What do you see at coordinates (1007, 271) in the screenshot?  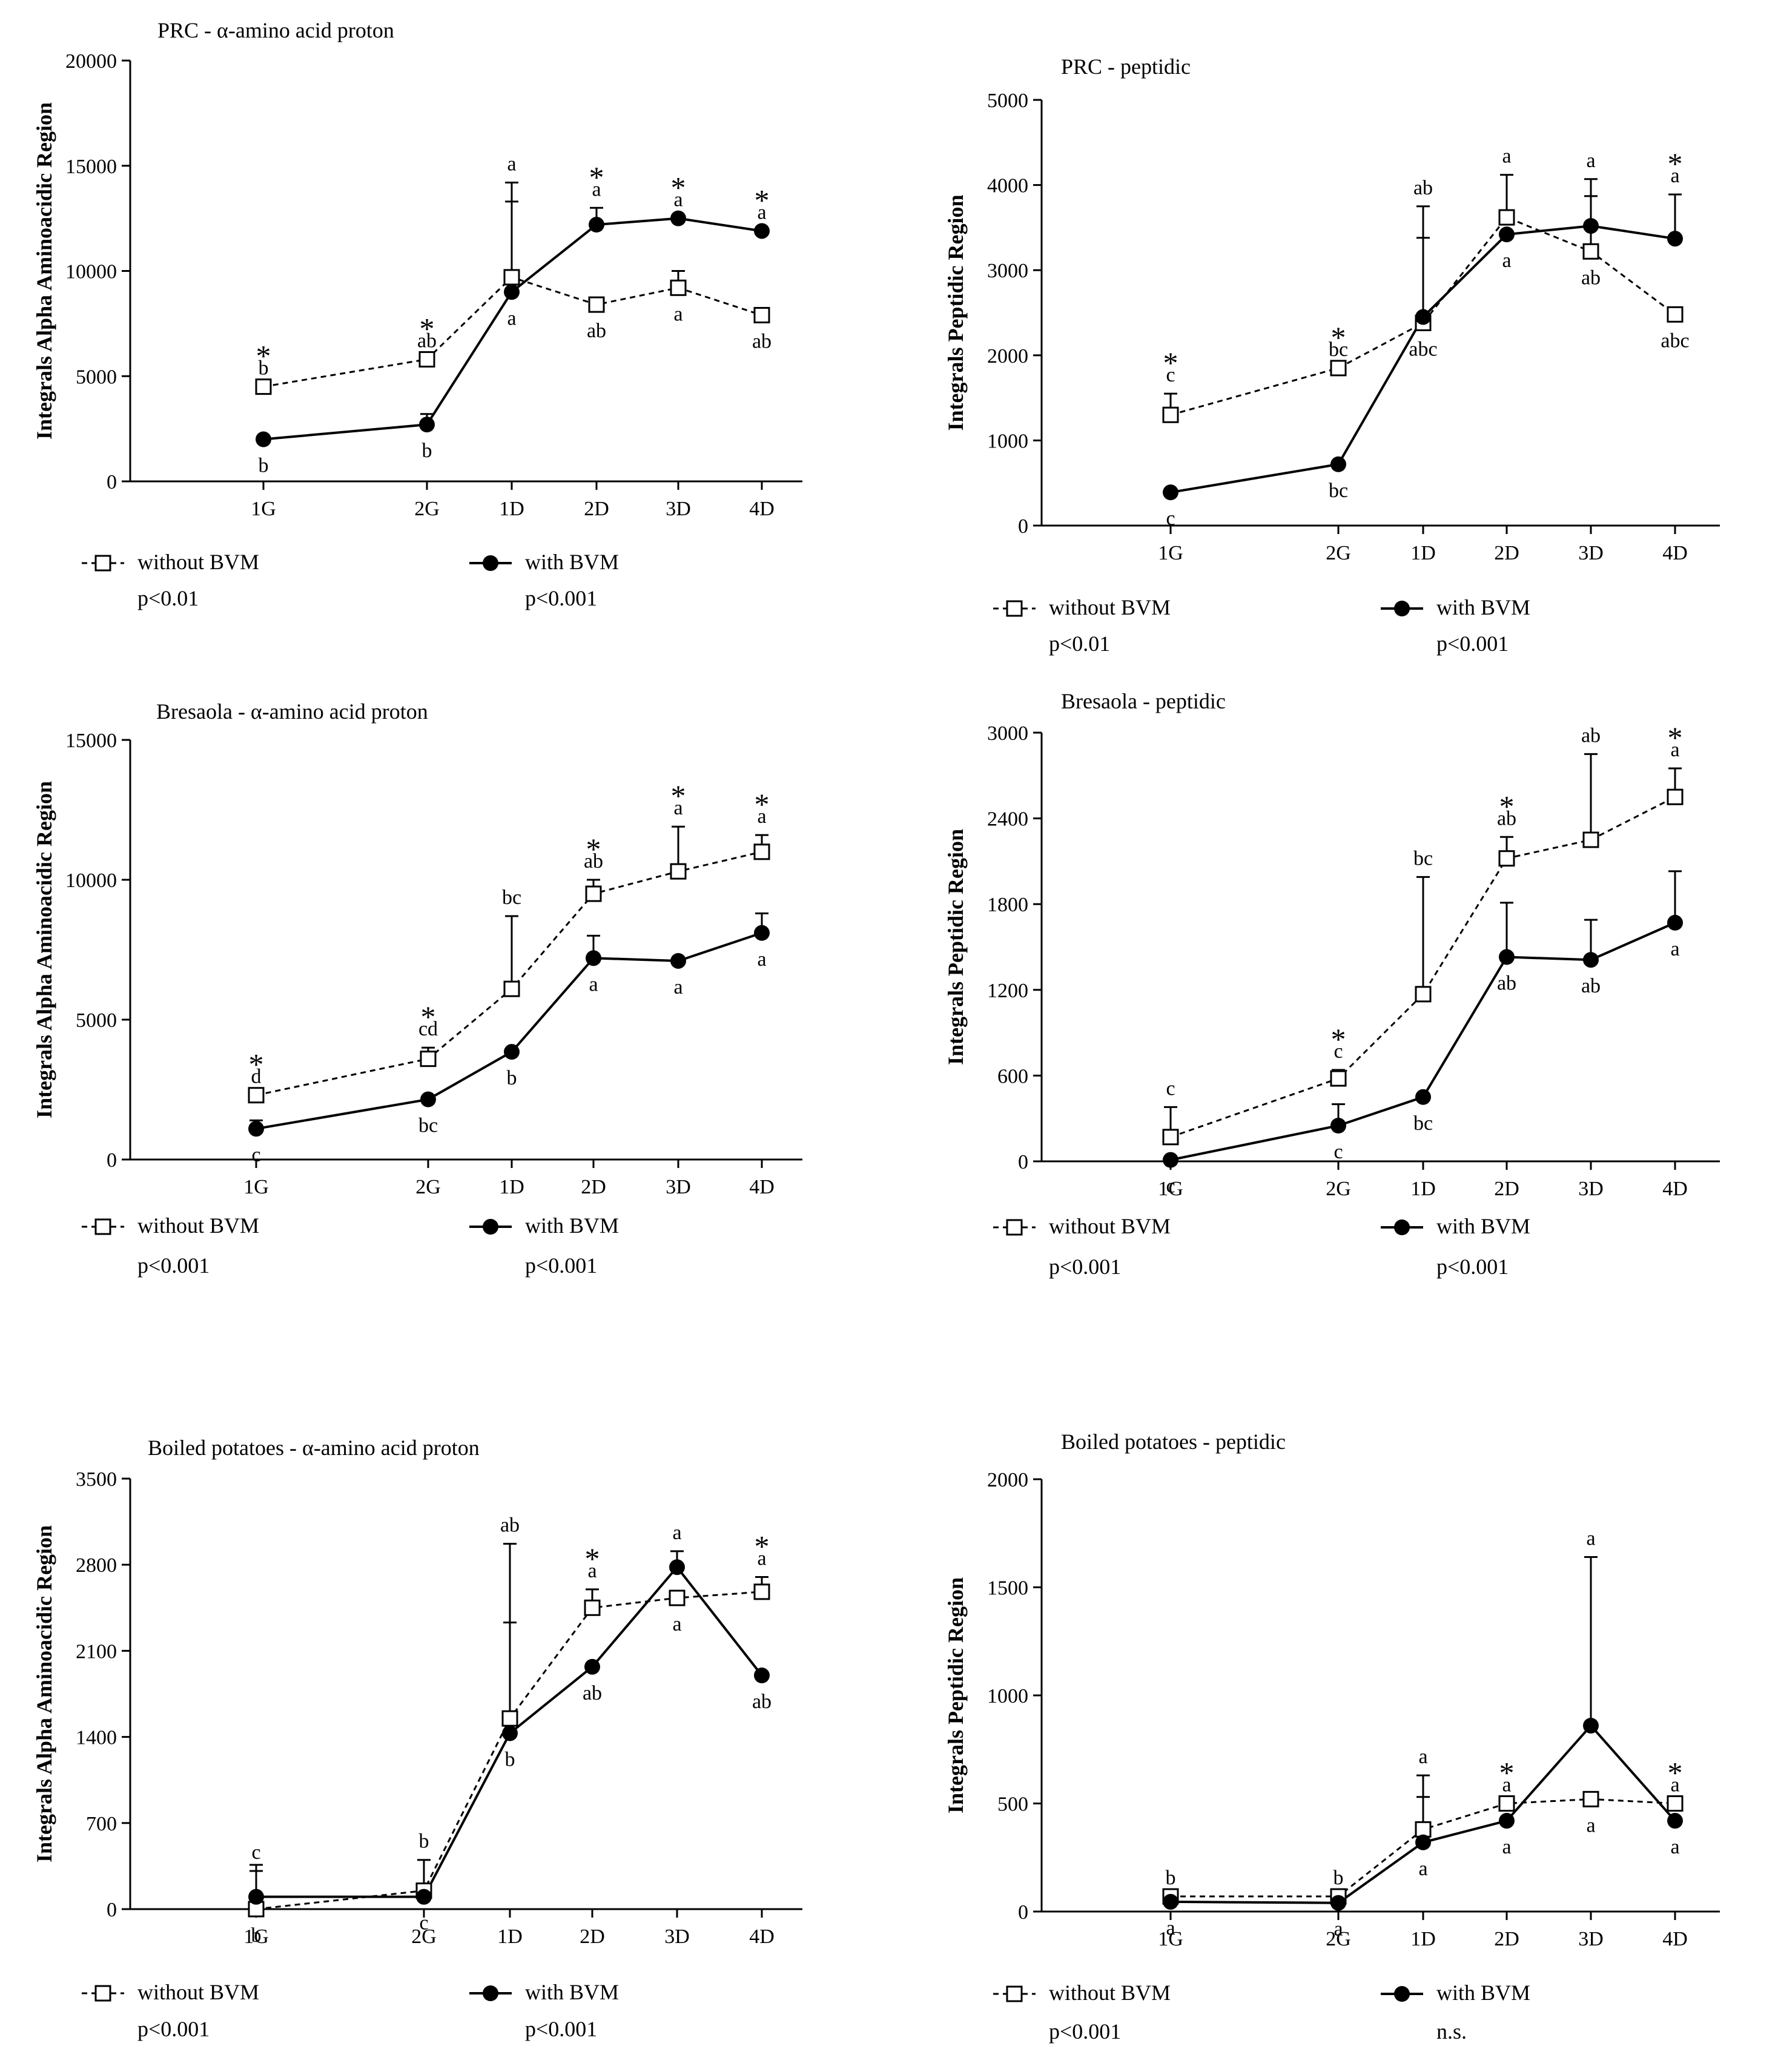 I see `y-tick-label: 3000` at bounding box center [1007, 271].